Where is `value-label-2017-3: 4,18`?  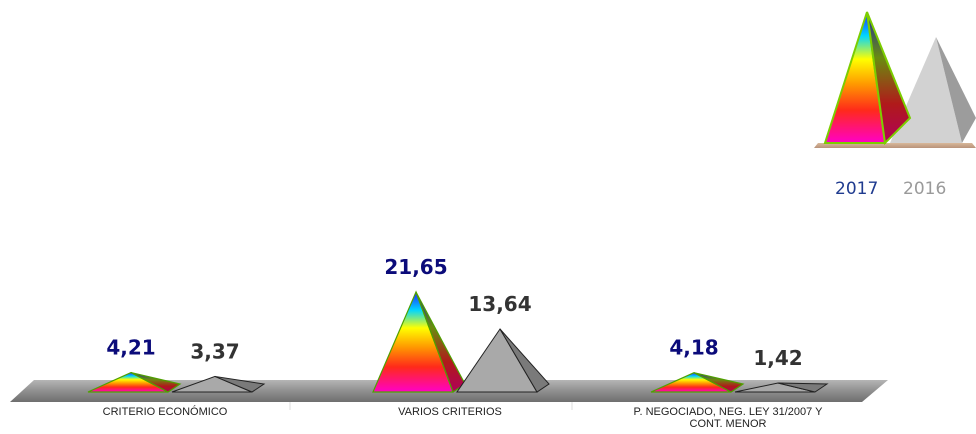 value-label-2017-3: 4,18 is located at coordinates (693, 348).